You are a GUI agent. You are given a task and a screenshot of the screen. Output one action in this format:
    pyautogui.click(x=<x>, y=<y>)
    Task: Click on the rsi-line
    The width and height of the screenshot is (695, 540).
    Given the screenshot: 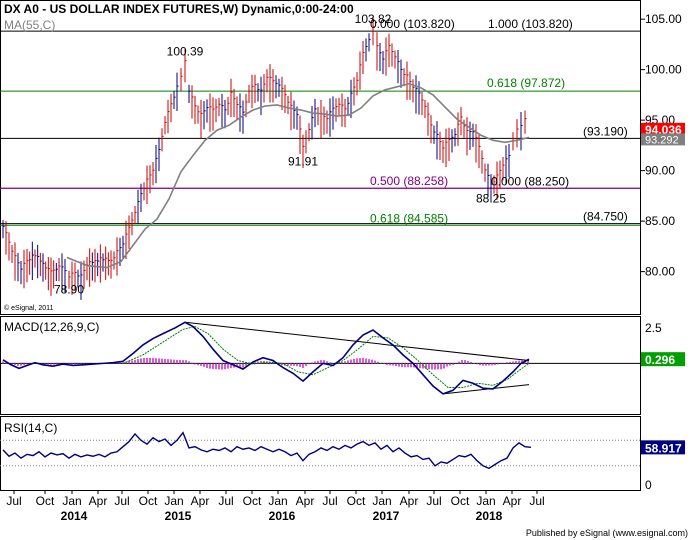 What is the action you would take?
    pyautogui.click(x=267, y=450)
    